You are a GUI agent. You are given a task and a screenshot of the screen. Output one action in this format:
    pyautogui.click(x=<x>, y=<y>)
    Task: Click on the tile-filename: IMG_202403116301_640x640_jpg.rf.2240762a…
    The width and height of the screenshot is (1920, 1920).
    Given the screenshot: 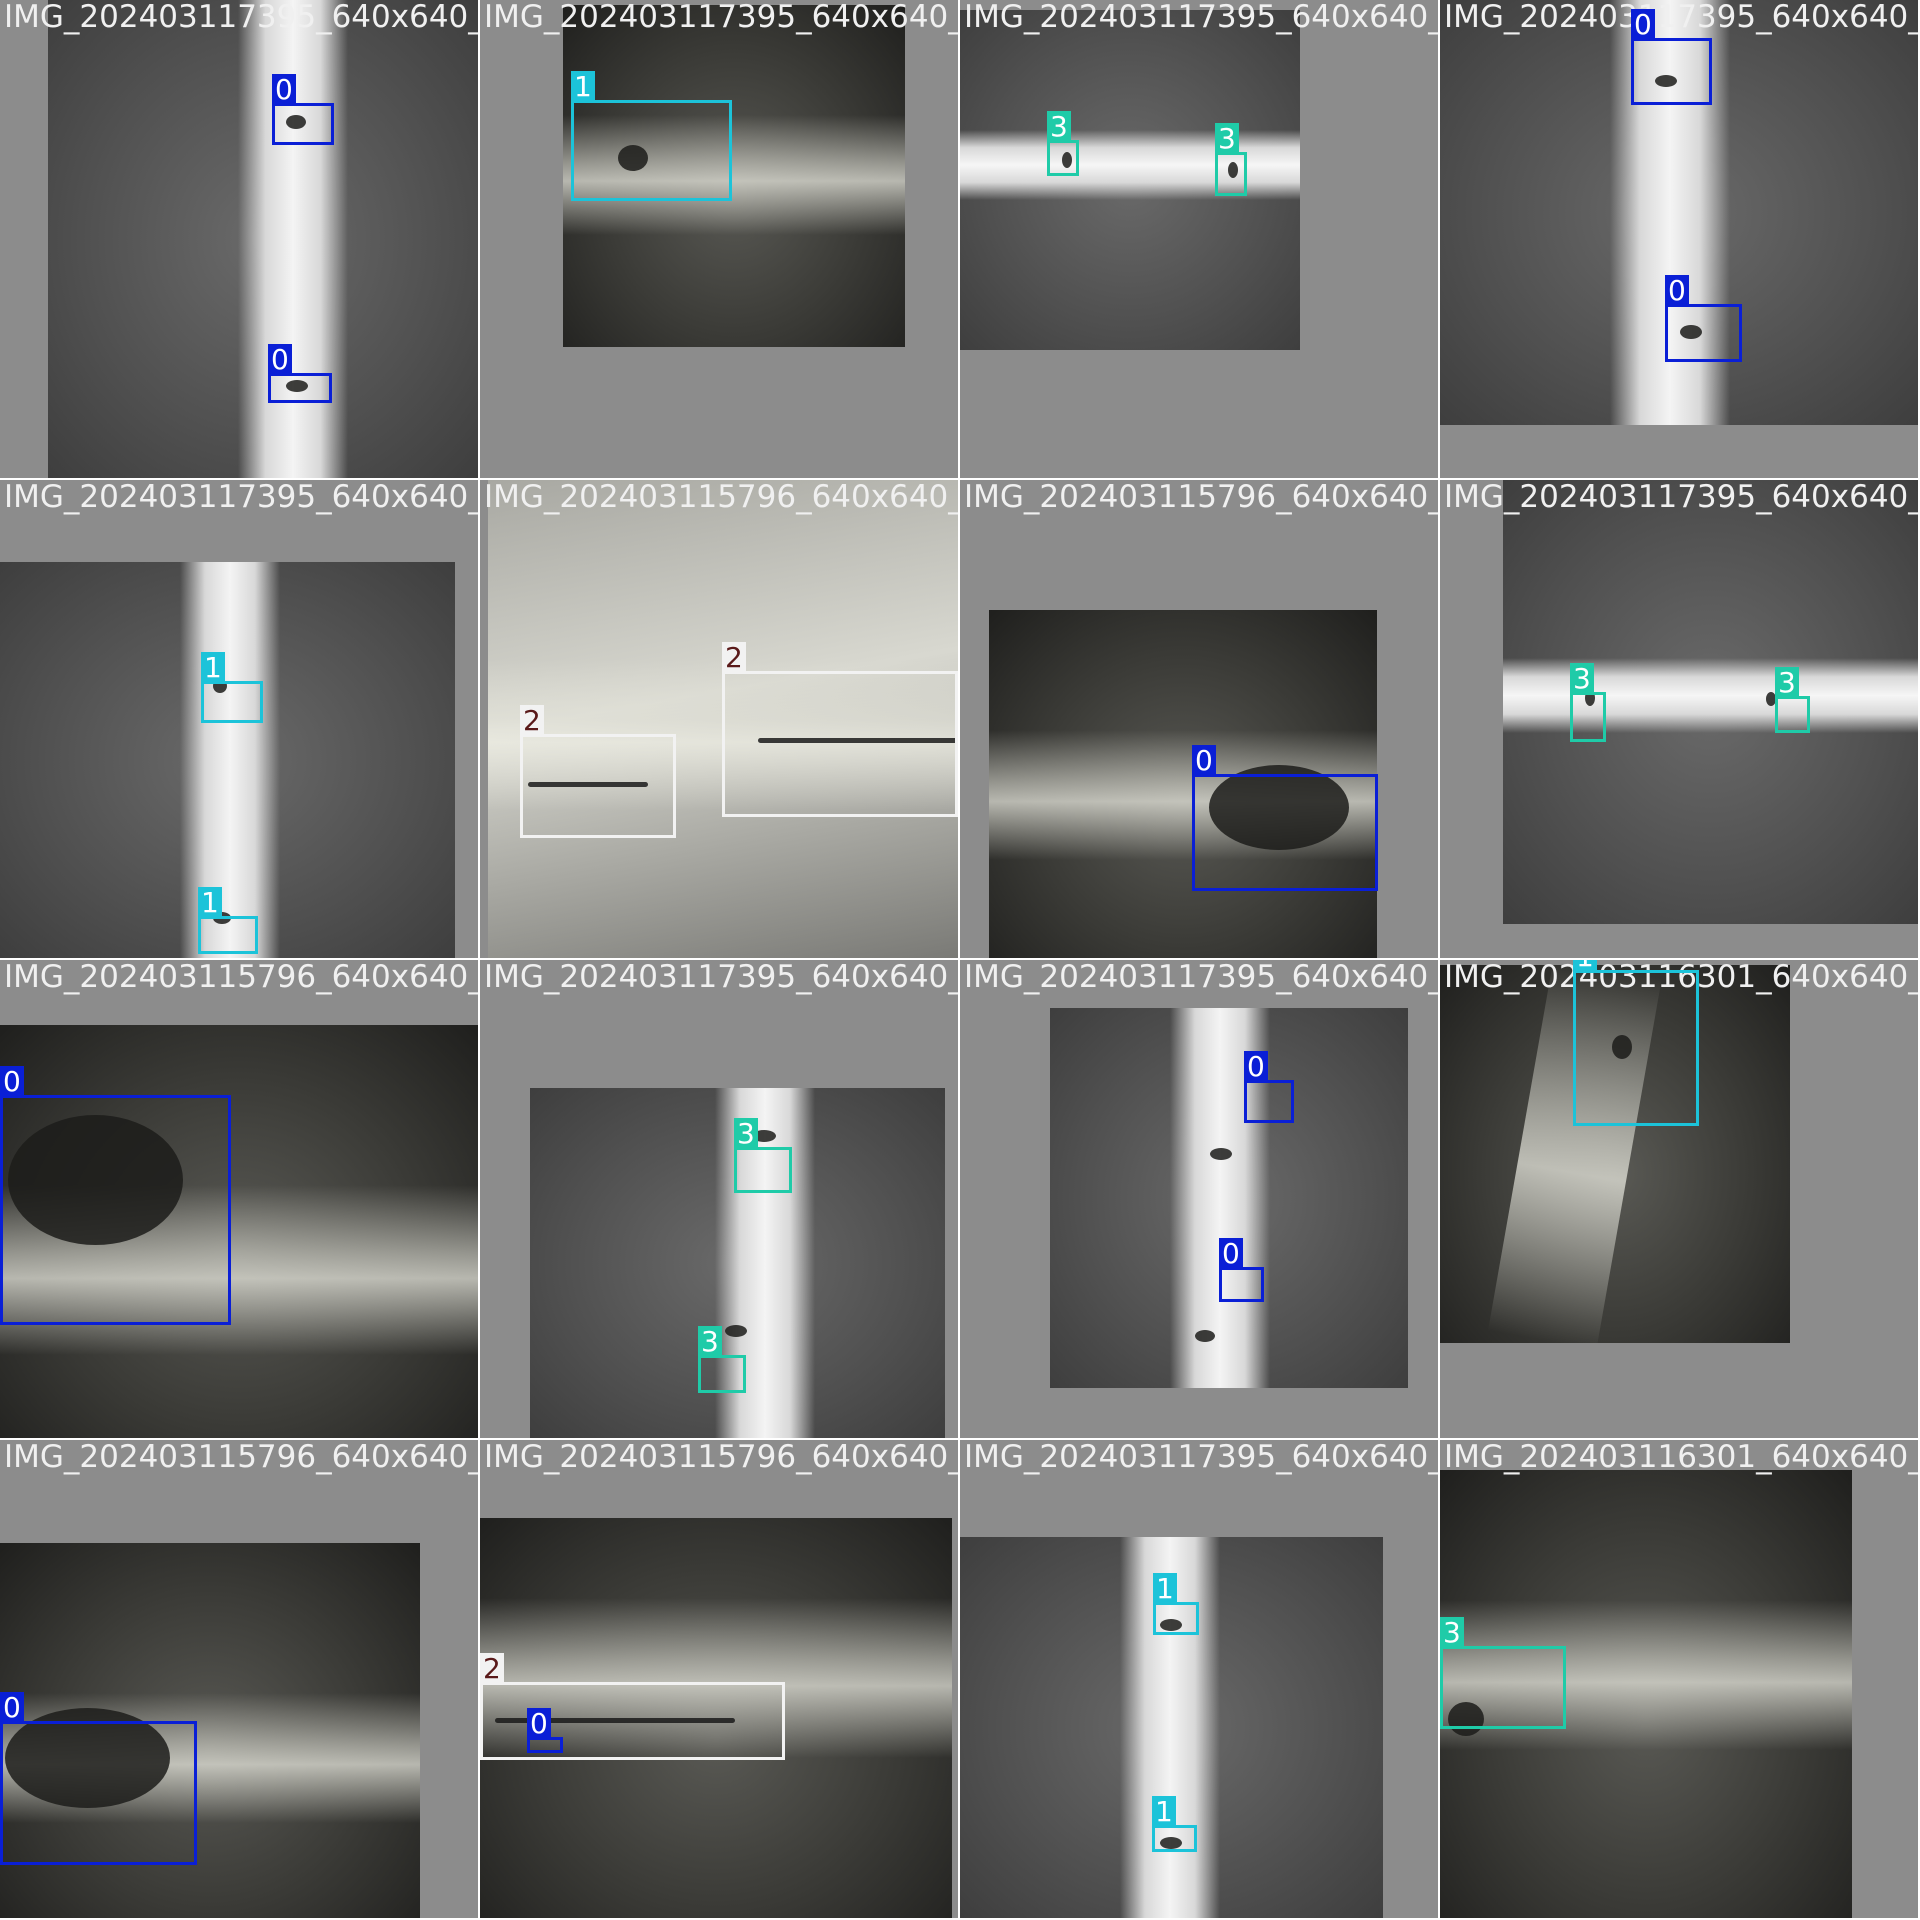 What is the action you would take?
    pyautogui.click(x=1681, y=1457)
    